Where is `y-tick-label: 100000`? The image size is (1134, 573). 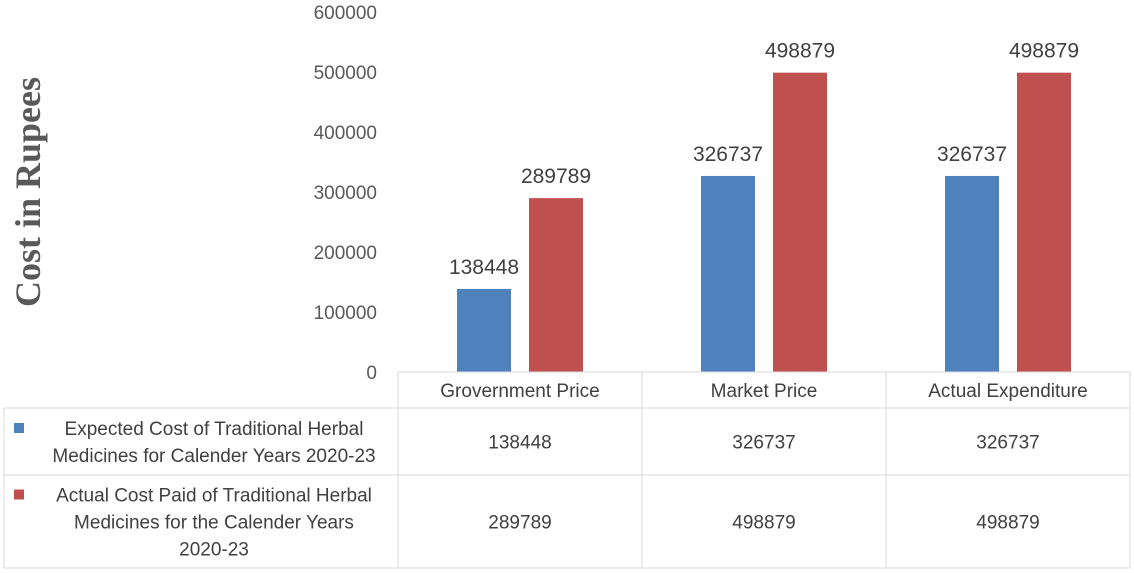 y-tick-label: 100000 is located at coordinates (345, 313).